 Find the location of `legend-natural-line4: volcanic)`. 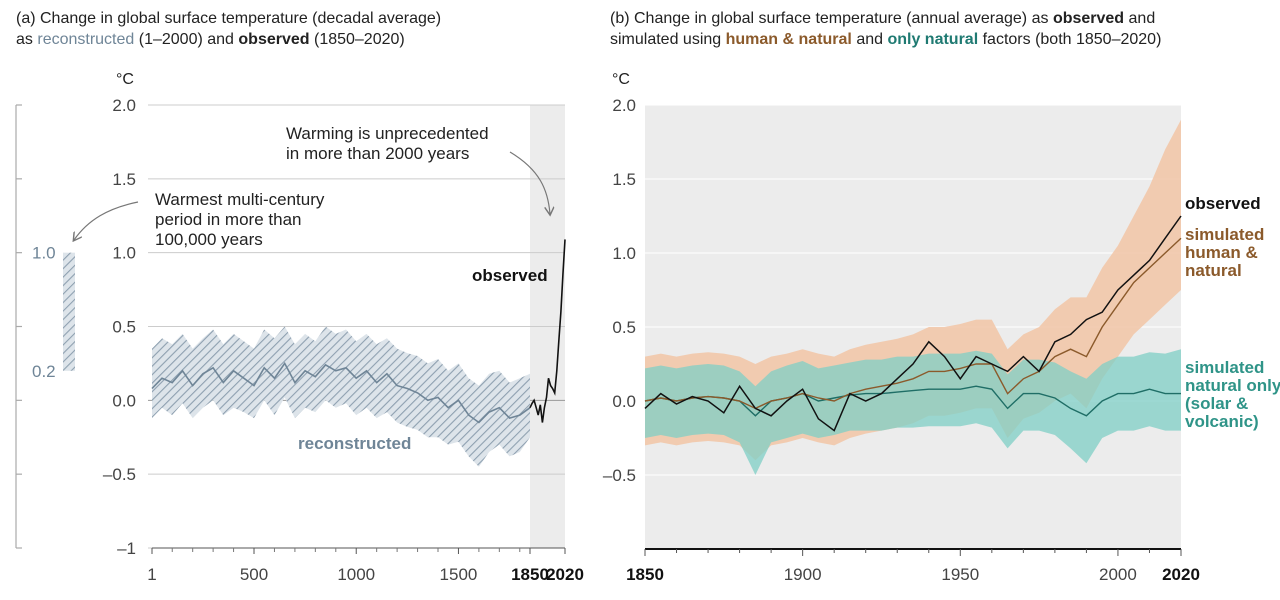

legend-natural-line4: volcanic) is located at coordinates (1222, 421).